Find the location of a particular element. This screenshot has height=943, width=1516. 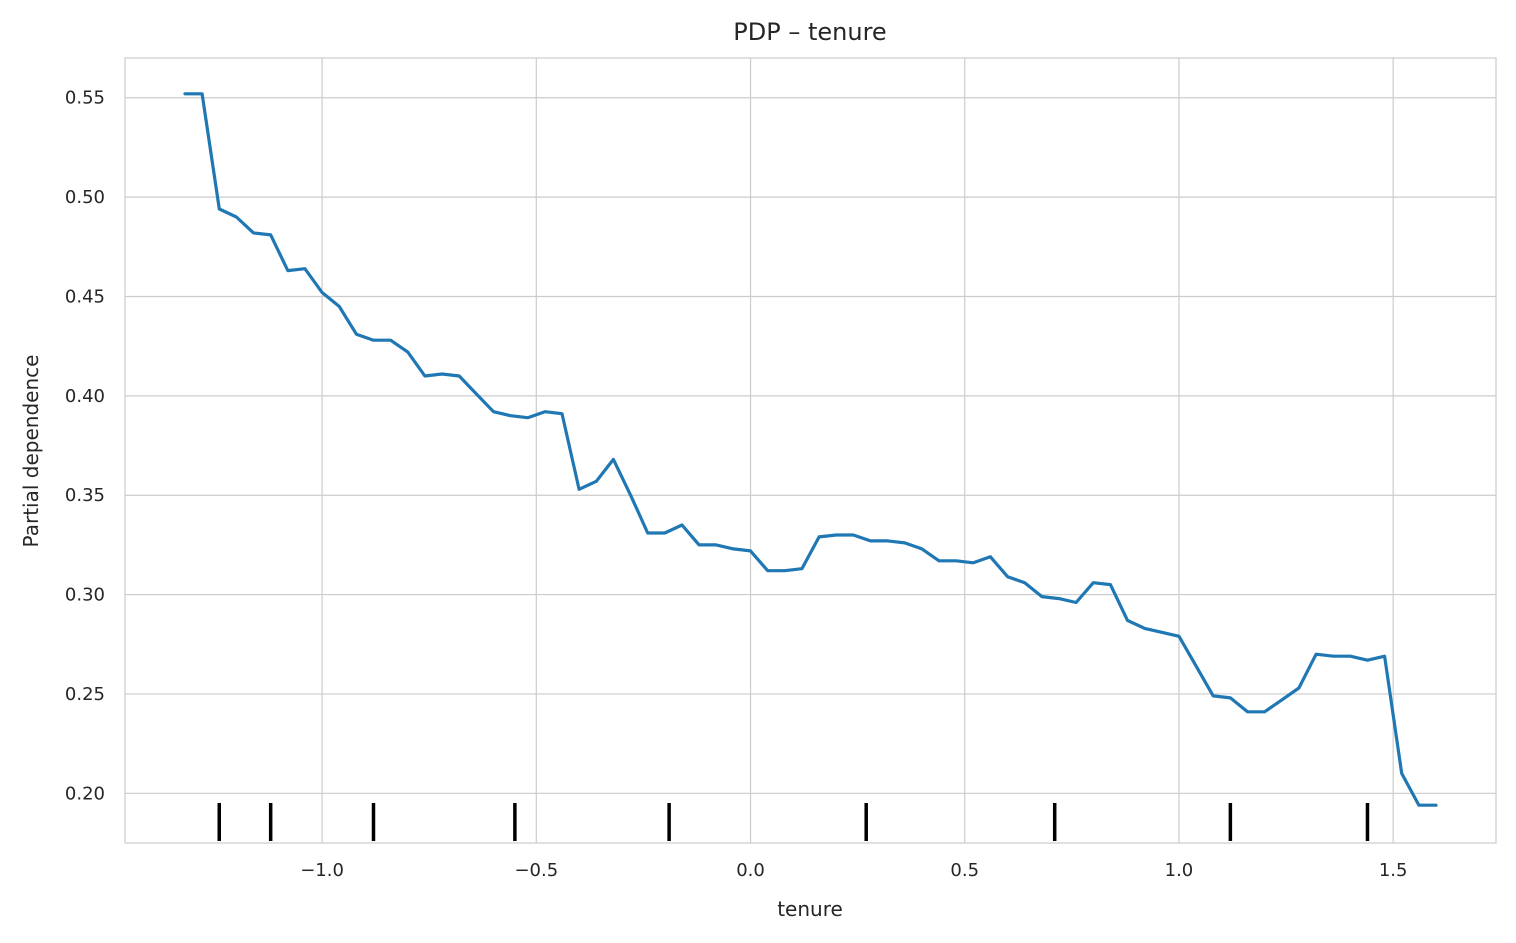

x-tick-label: −0.5 is located at coordinates (536, 870).